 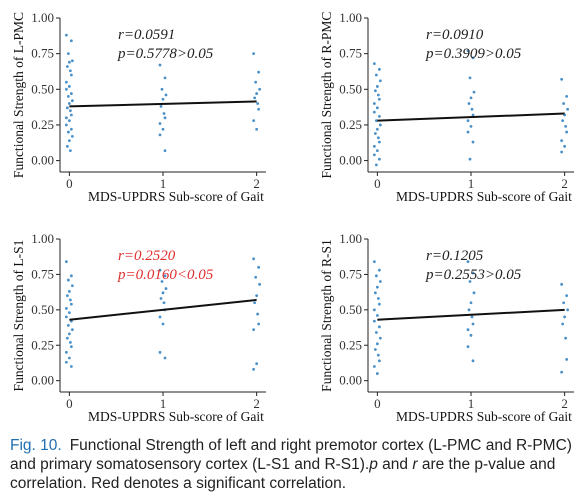 I want to click on y-axis-title: Functional Strength of R-S1, so click(x=326, y=315).